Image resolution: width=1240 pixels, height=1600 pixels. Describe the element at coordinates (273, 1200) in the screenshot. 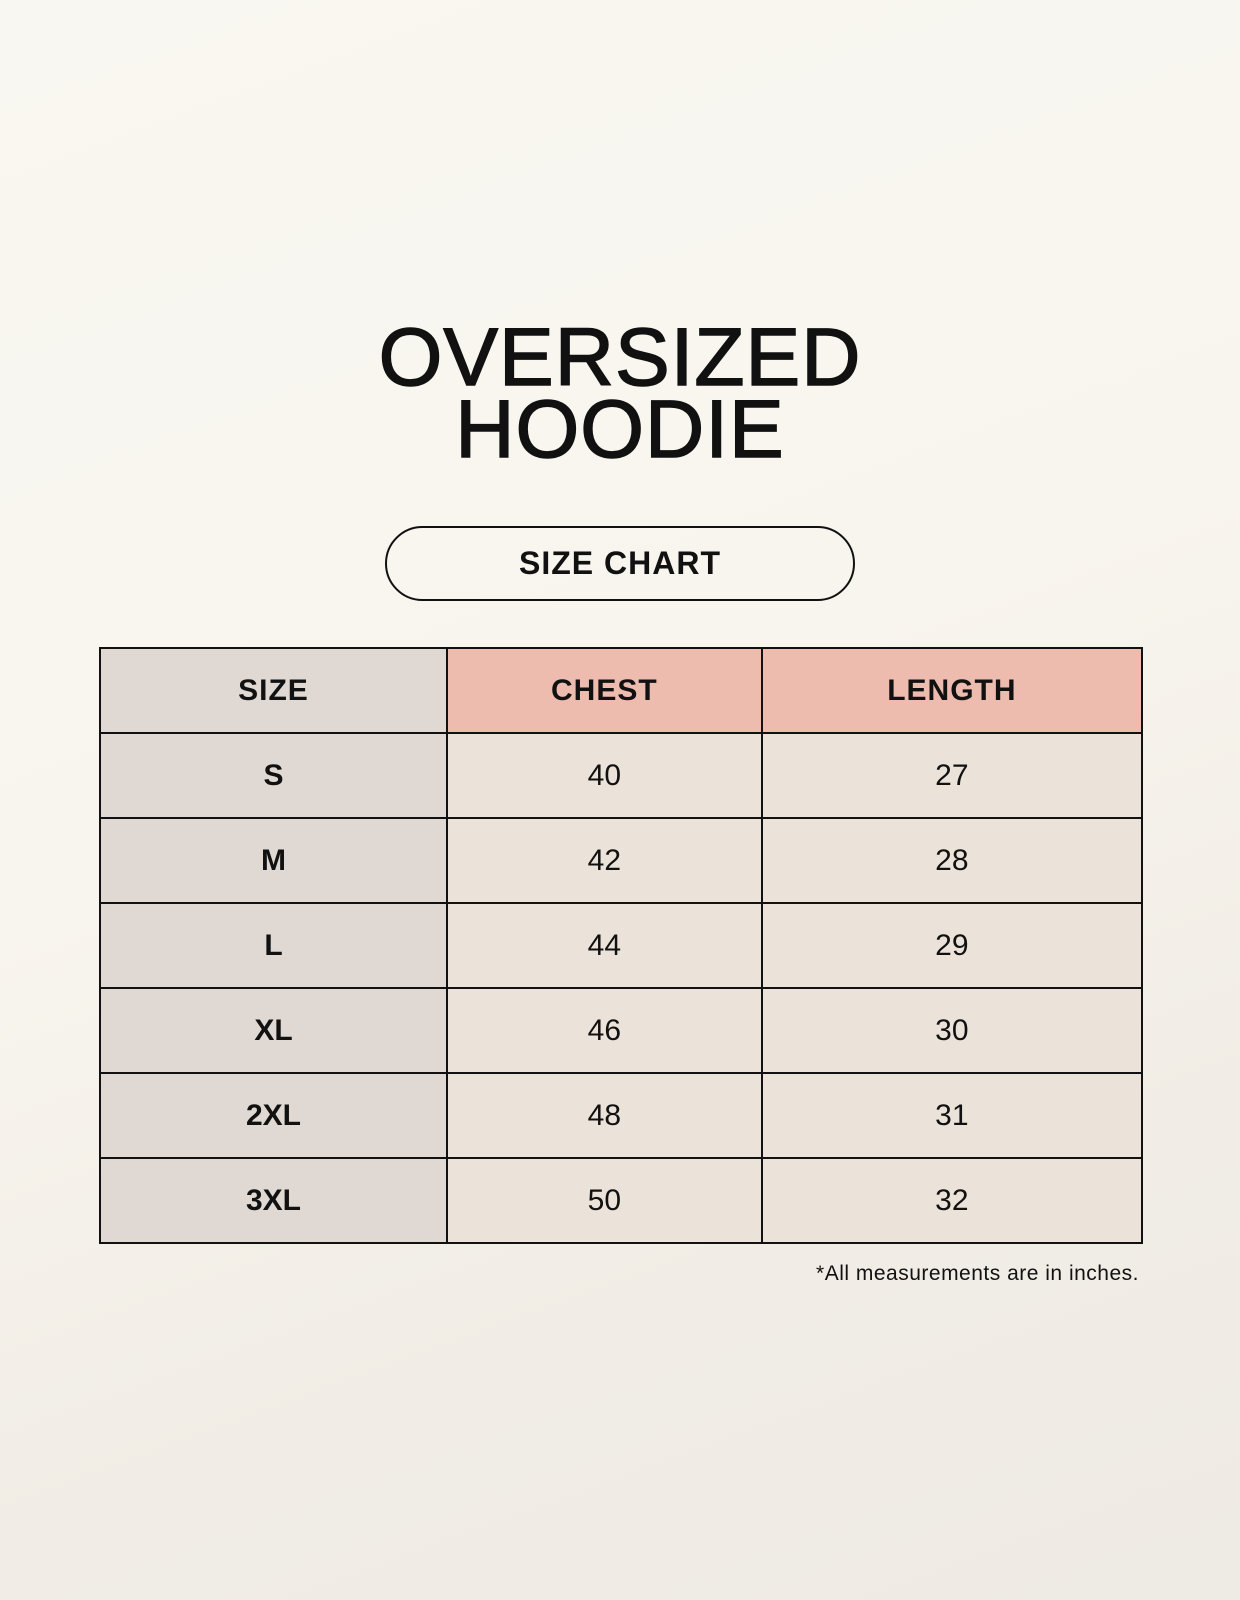

I see `cell-size: 3XL` at that location.